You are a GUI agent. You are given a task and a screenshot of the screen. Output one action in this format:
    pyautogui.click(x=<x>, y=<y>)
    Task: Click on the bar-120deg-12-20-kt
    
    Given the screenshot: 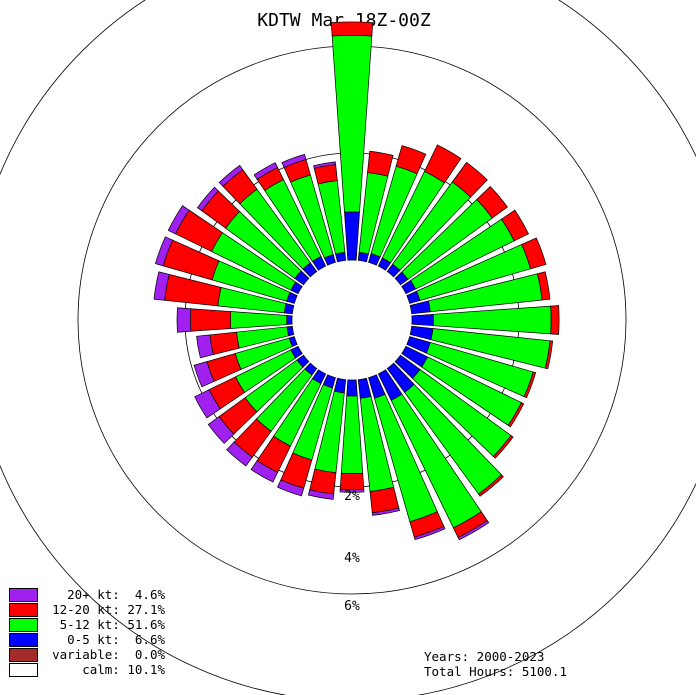 What is the action you would take?
    pyautogui.click(x=516, y=415)
    